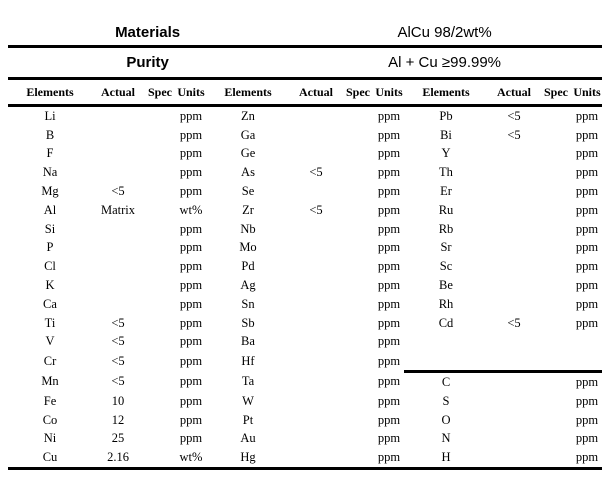 This screenshot has height=483, width=610. What do you see at coordinates (248, 400) in the screenshot?
I see `cell-element: W` at bounding box center [248, 400].